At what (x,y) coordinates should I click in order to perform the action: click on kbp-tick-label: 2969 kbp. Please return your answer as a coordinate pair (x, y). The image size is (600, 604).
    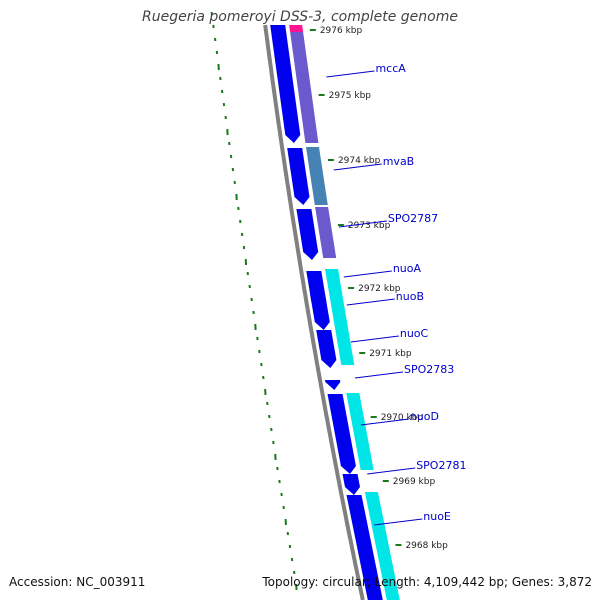
    Looking at the image, I should click on (414, 482).